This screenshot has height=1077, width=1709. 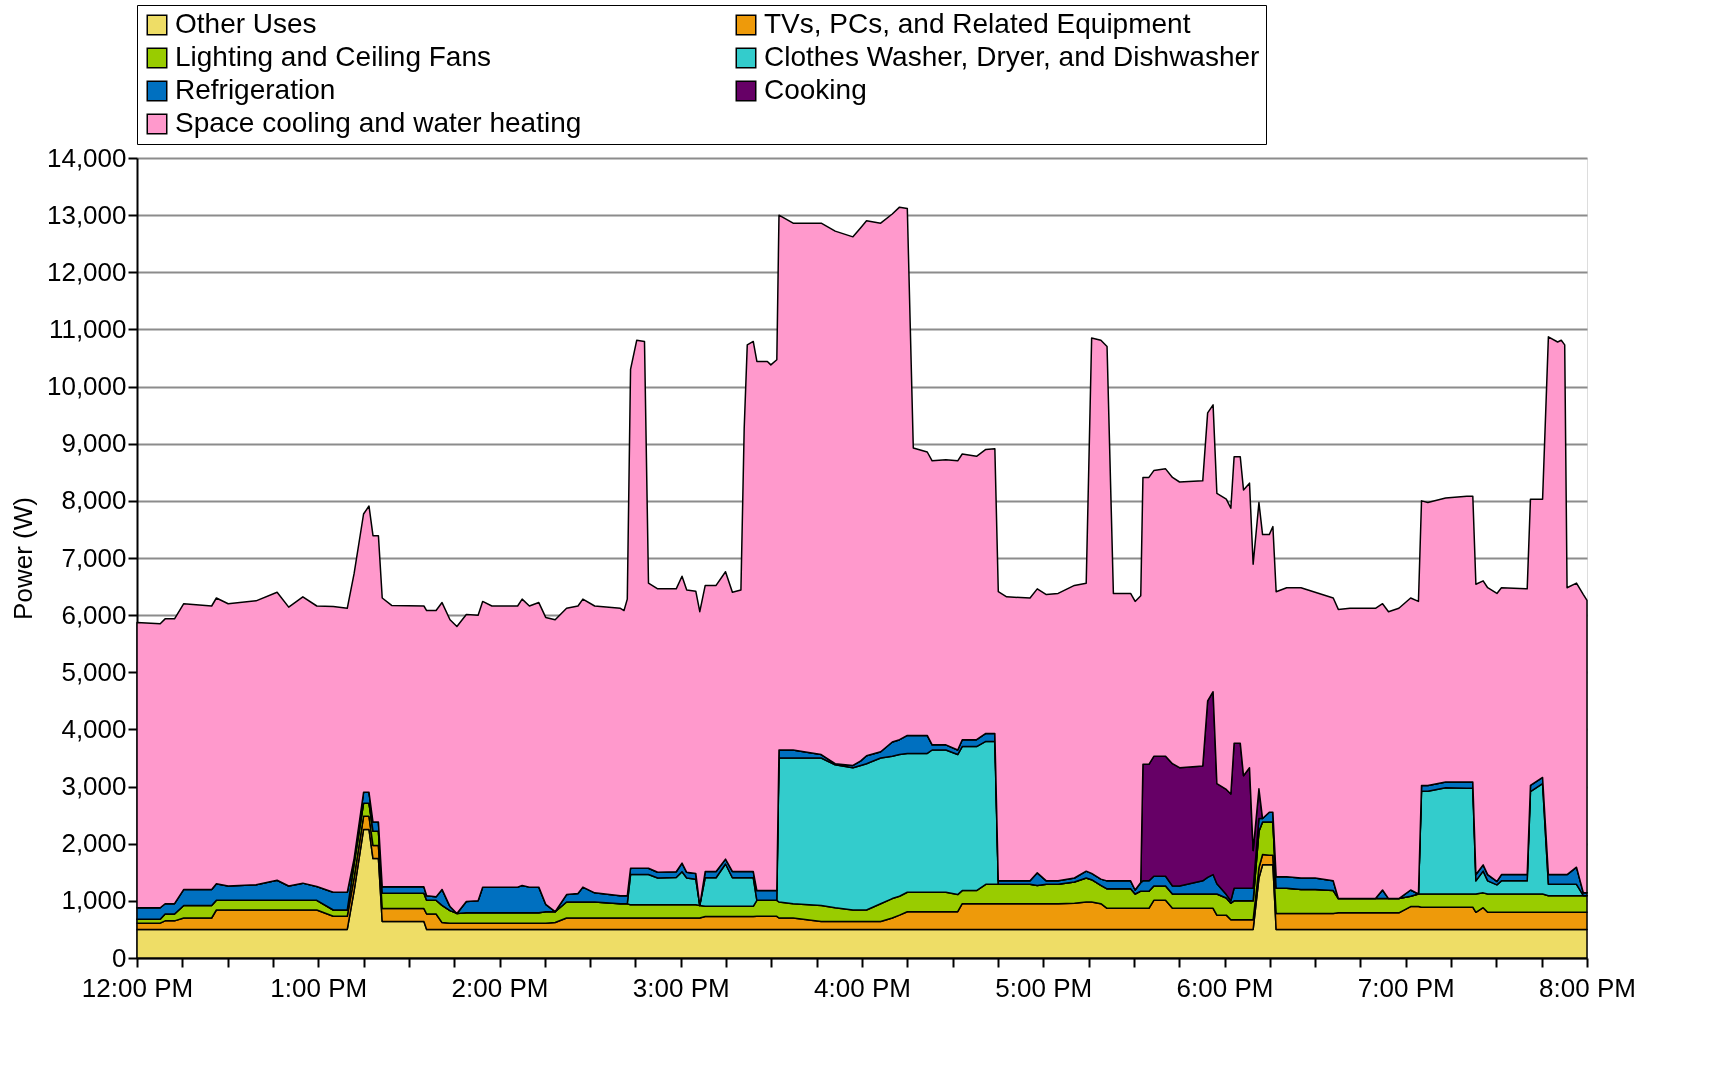 I want to click on legend-label: Lighting and Ceiling Fans, so click(x=333, y=56).